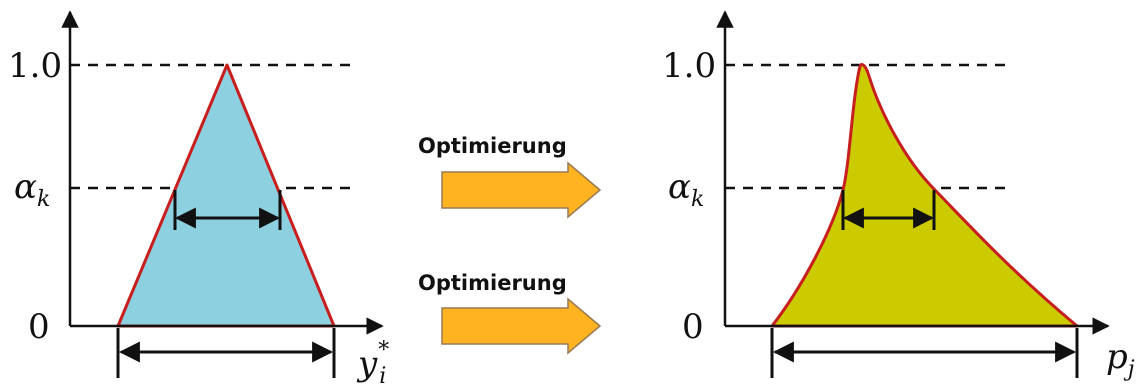 Image resolution: width=1148 pixels, height=390 pixels. I want to click on left-tick-label-alpha: αk, so click(32, 189).